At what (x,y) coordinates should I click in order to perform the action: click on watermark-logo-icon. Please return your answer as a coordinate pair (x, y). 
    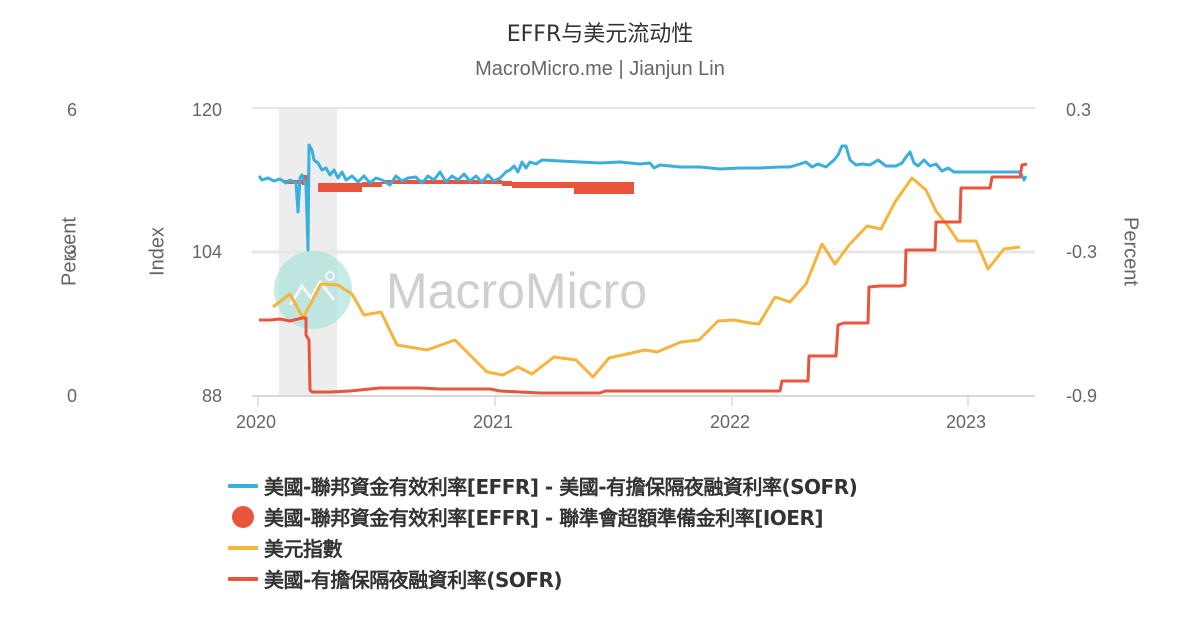
    Looking at the image, I should click on (313, 290).